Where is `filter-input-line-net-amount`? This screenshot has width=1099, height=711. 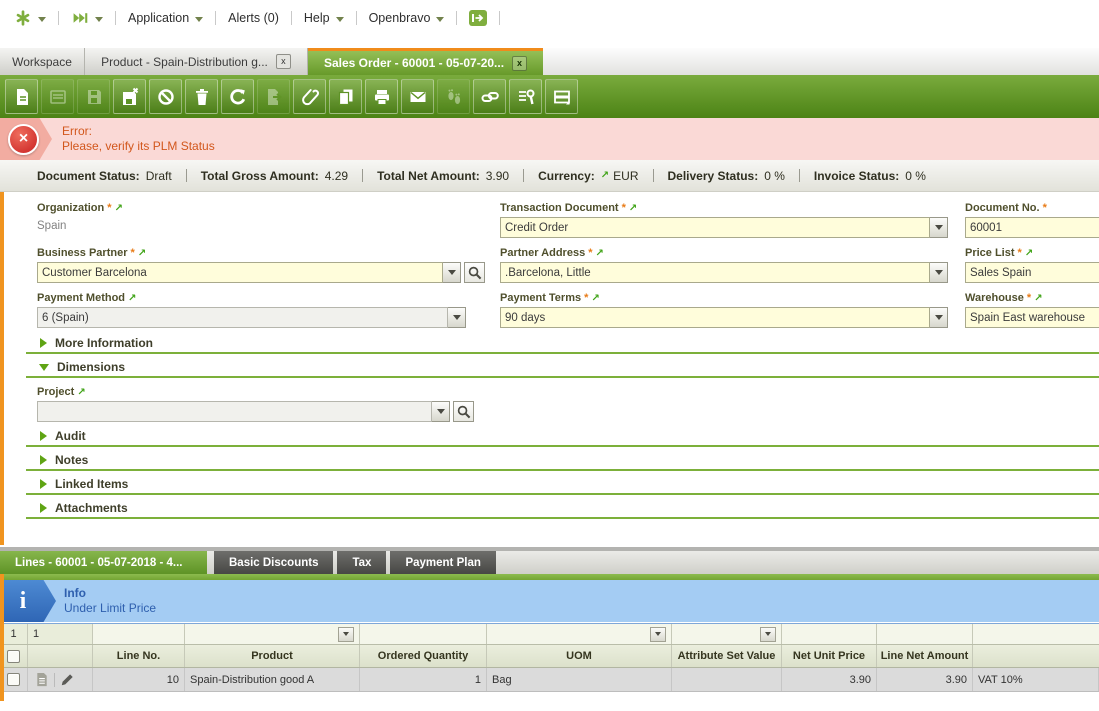
filter-input-line-net-amount is located at coordinates (925, 634).